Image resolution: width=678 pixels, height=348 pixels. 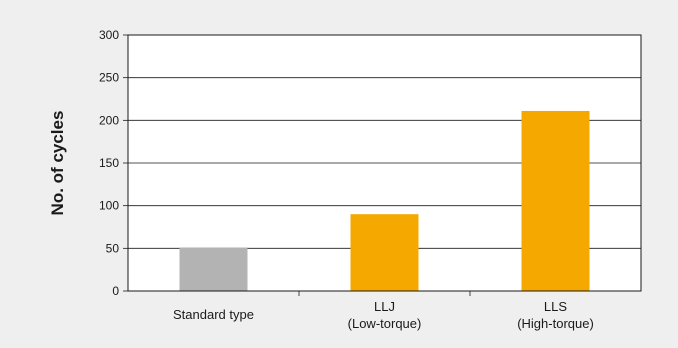 I want to click on y-axis-title: No. of cycles, so click(x=57, y=163).